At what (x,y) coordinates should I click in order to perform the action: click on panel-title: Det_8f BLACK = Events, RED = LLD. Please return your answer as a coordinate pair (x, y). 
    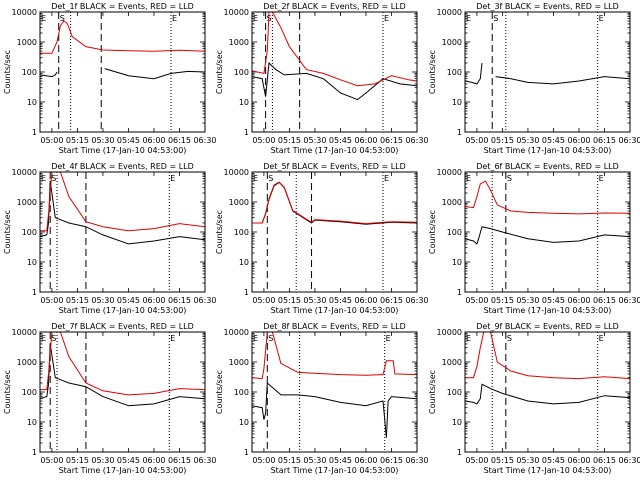
    Looking at the image, I should click on (334, 326).